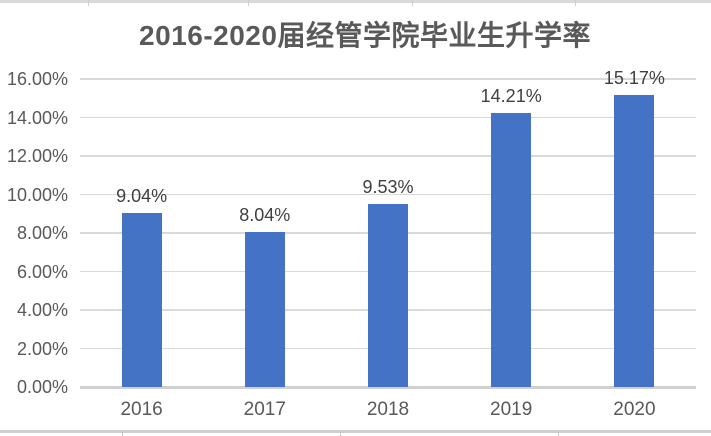 This screenshot has height=436, width=711. I want to click on data-label-2018: 9.53%, so click(388, 186).